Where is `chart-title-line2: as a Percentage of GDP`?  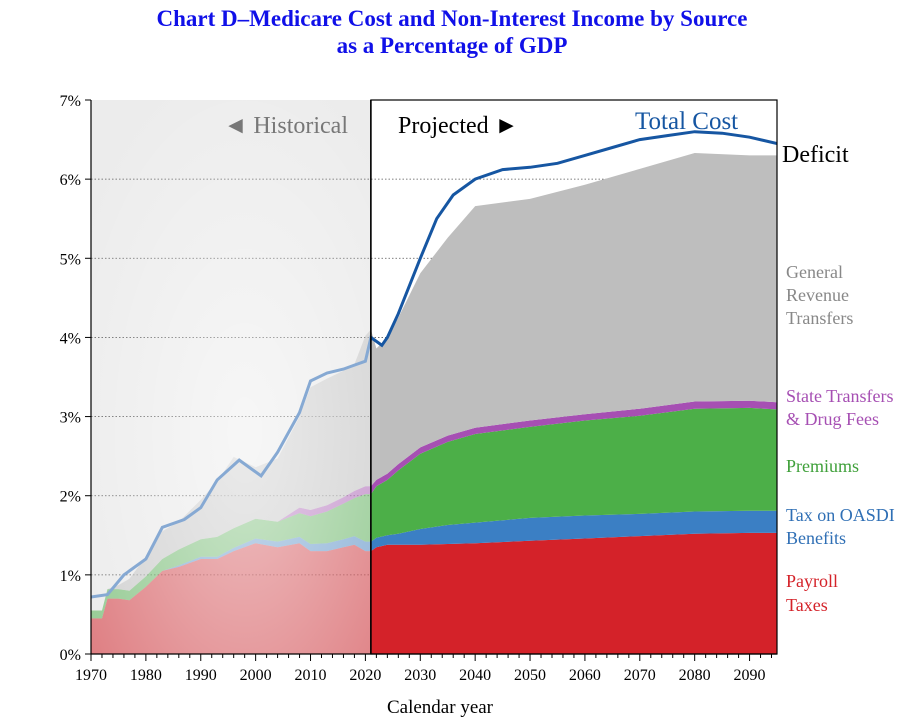
chart-title-line2: as a Percentage of GDP is located at coordinates (452, 45).